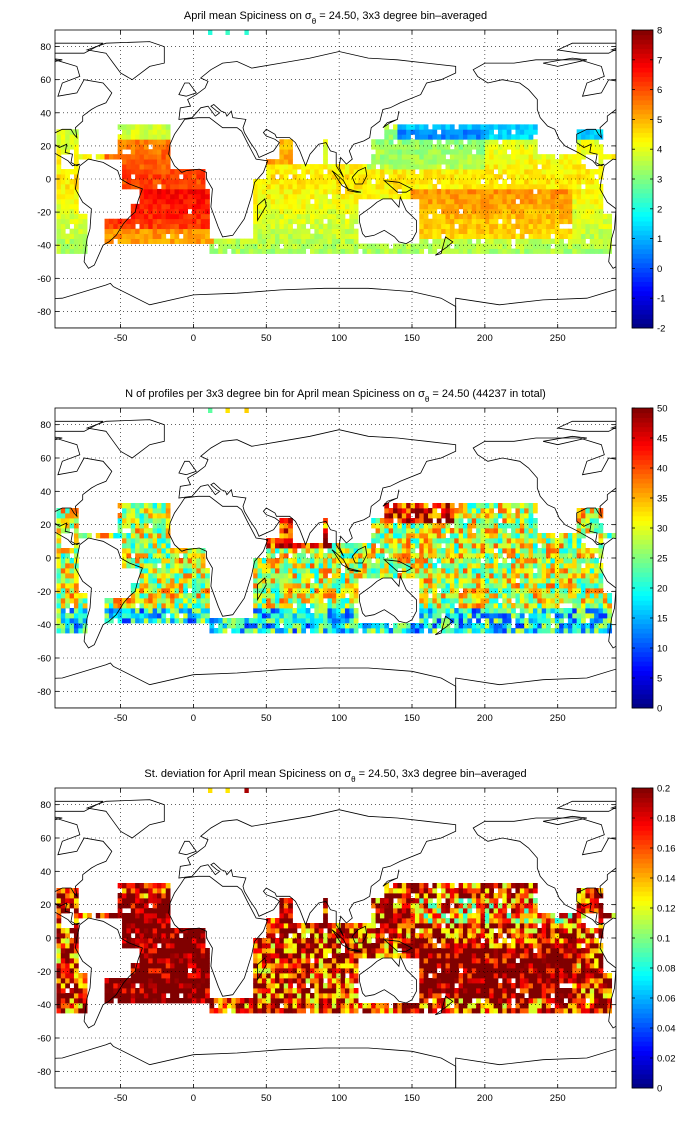  I want to click on colorbar-tick-label: -2, so click(661, 329).